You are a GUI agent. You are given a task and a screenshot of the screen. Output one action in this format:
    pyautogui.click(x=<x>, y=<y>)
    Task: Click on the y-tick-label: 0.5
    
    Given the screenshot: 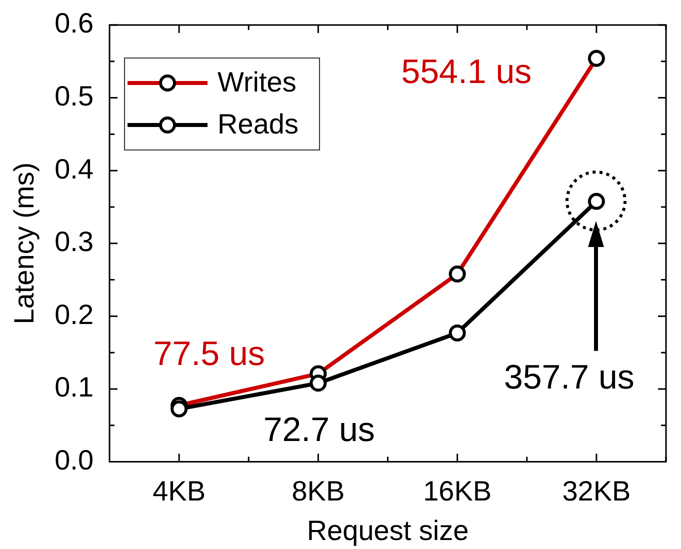 What is the action you would take?
    pyautogui.click(x=74, y=96)
    